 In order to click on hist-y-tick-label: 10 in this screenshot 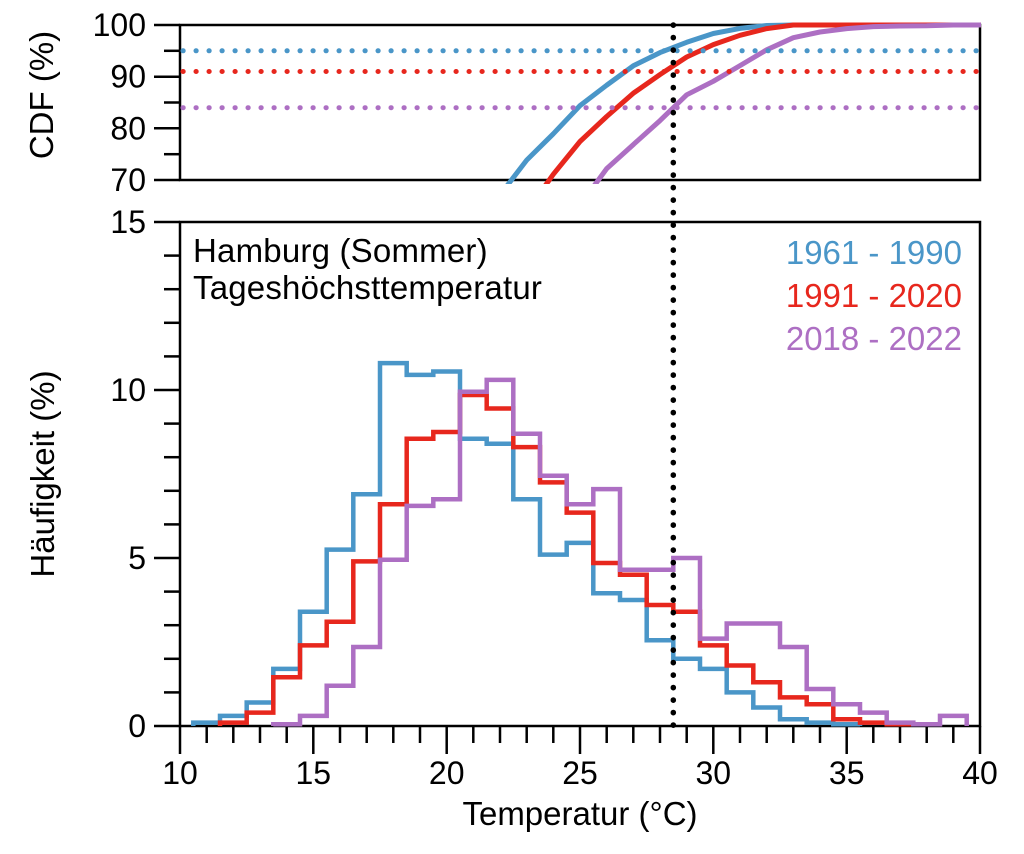, I will do `click(128, 390)`.